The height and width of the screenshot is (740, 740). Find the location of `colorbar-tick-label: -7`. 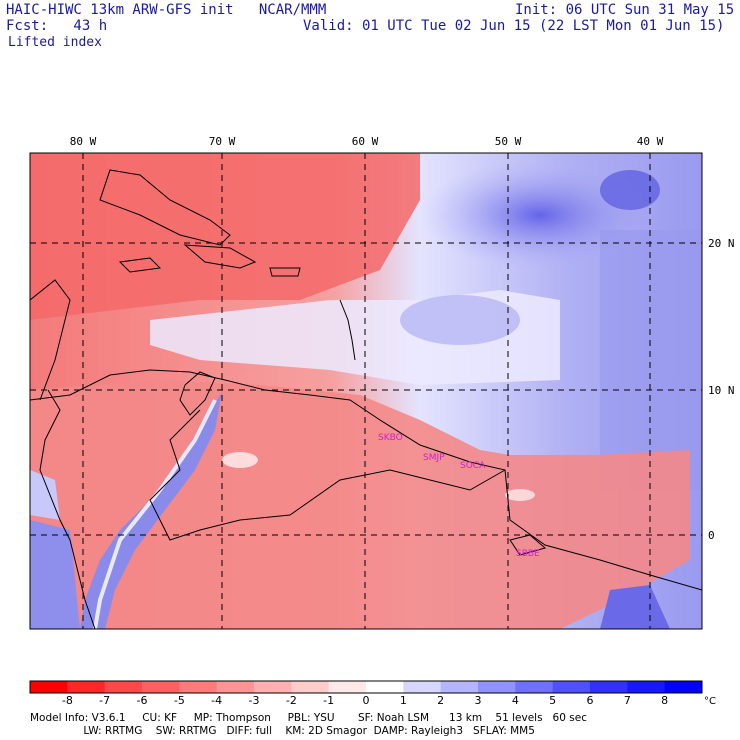

colorbar-tick-label: -7 is located at coordinates (104, 700).